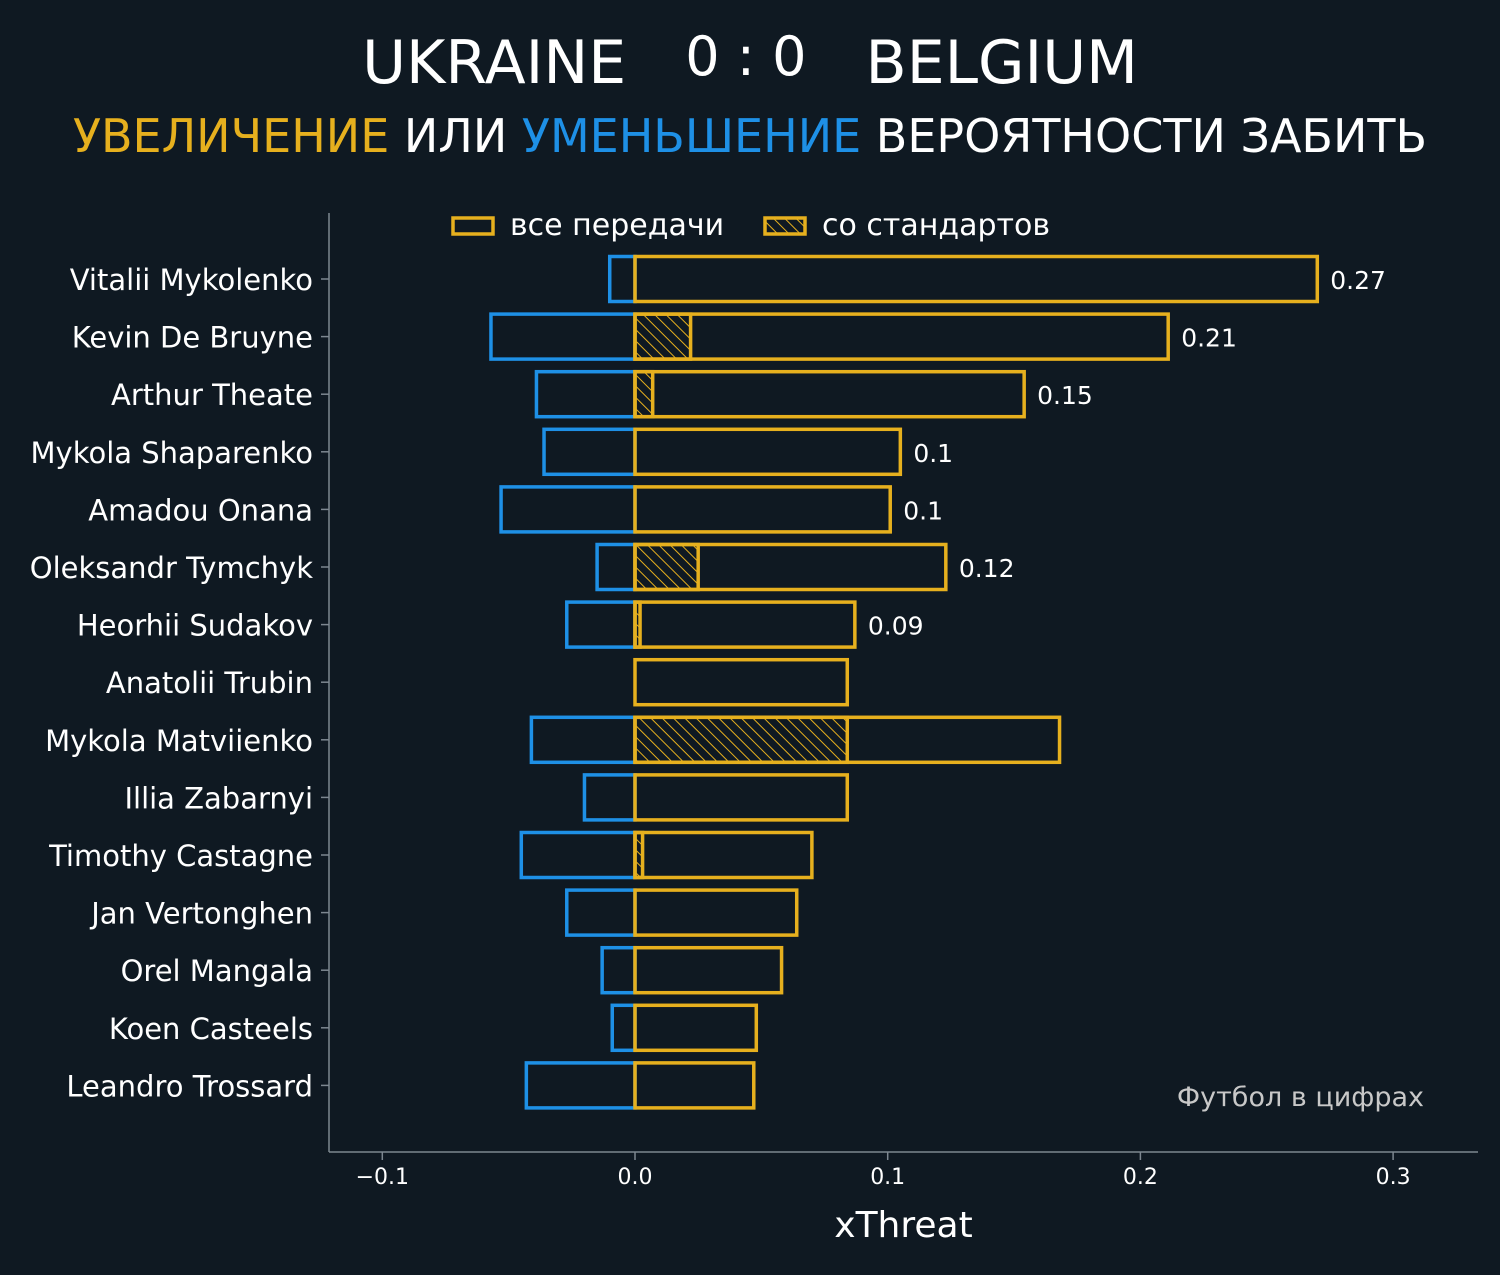 The height and width of the screenshot is (1275, 1500). I want to click on data-label: 0.27, so click(1358, 280).